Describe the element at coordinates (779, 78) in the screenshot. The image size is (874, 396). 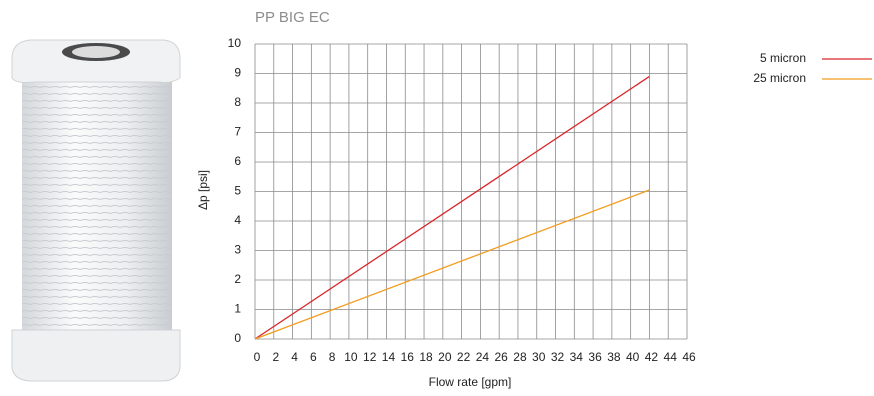
I see `legend-label: 25 micron` at that location.